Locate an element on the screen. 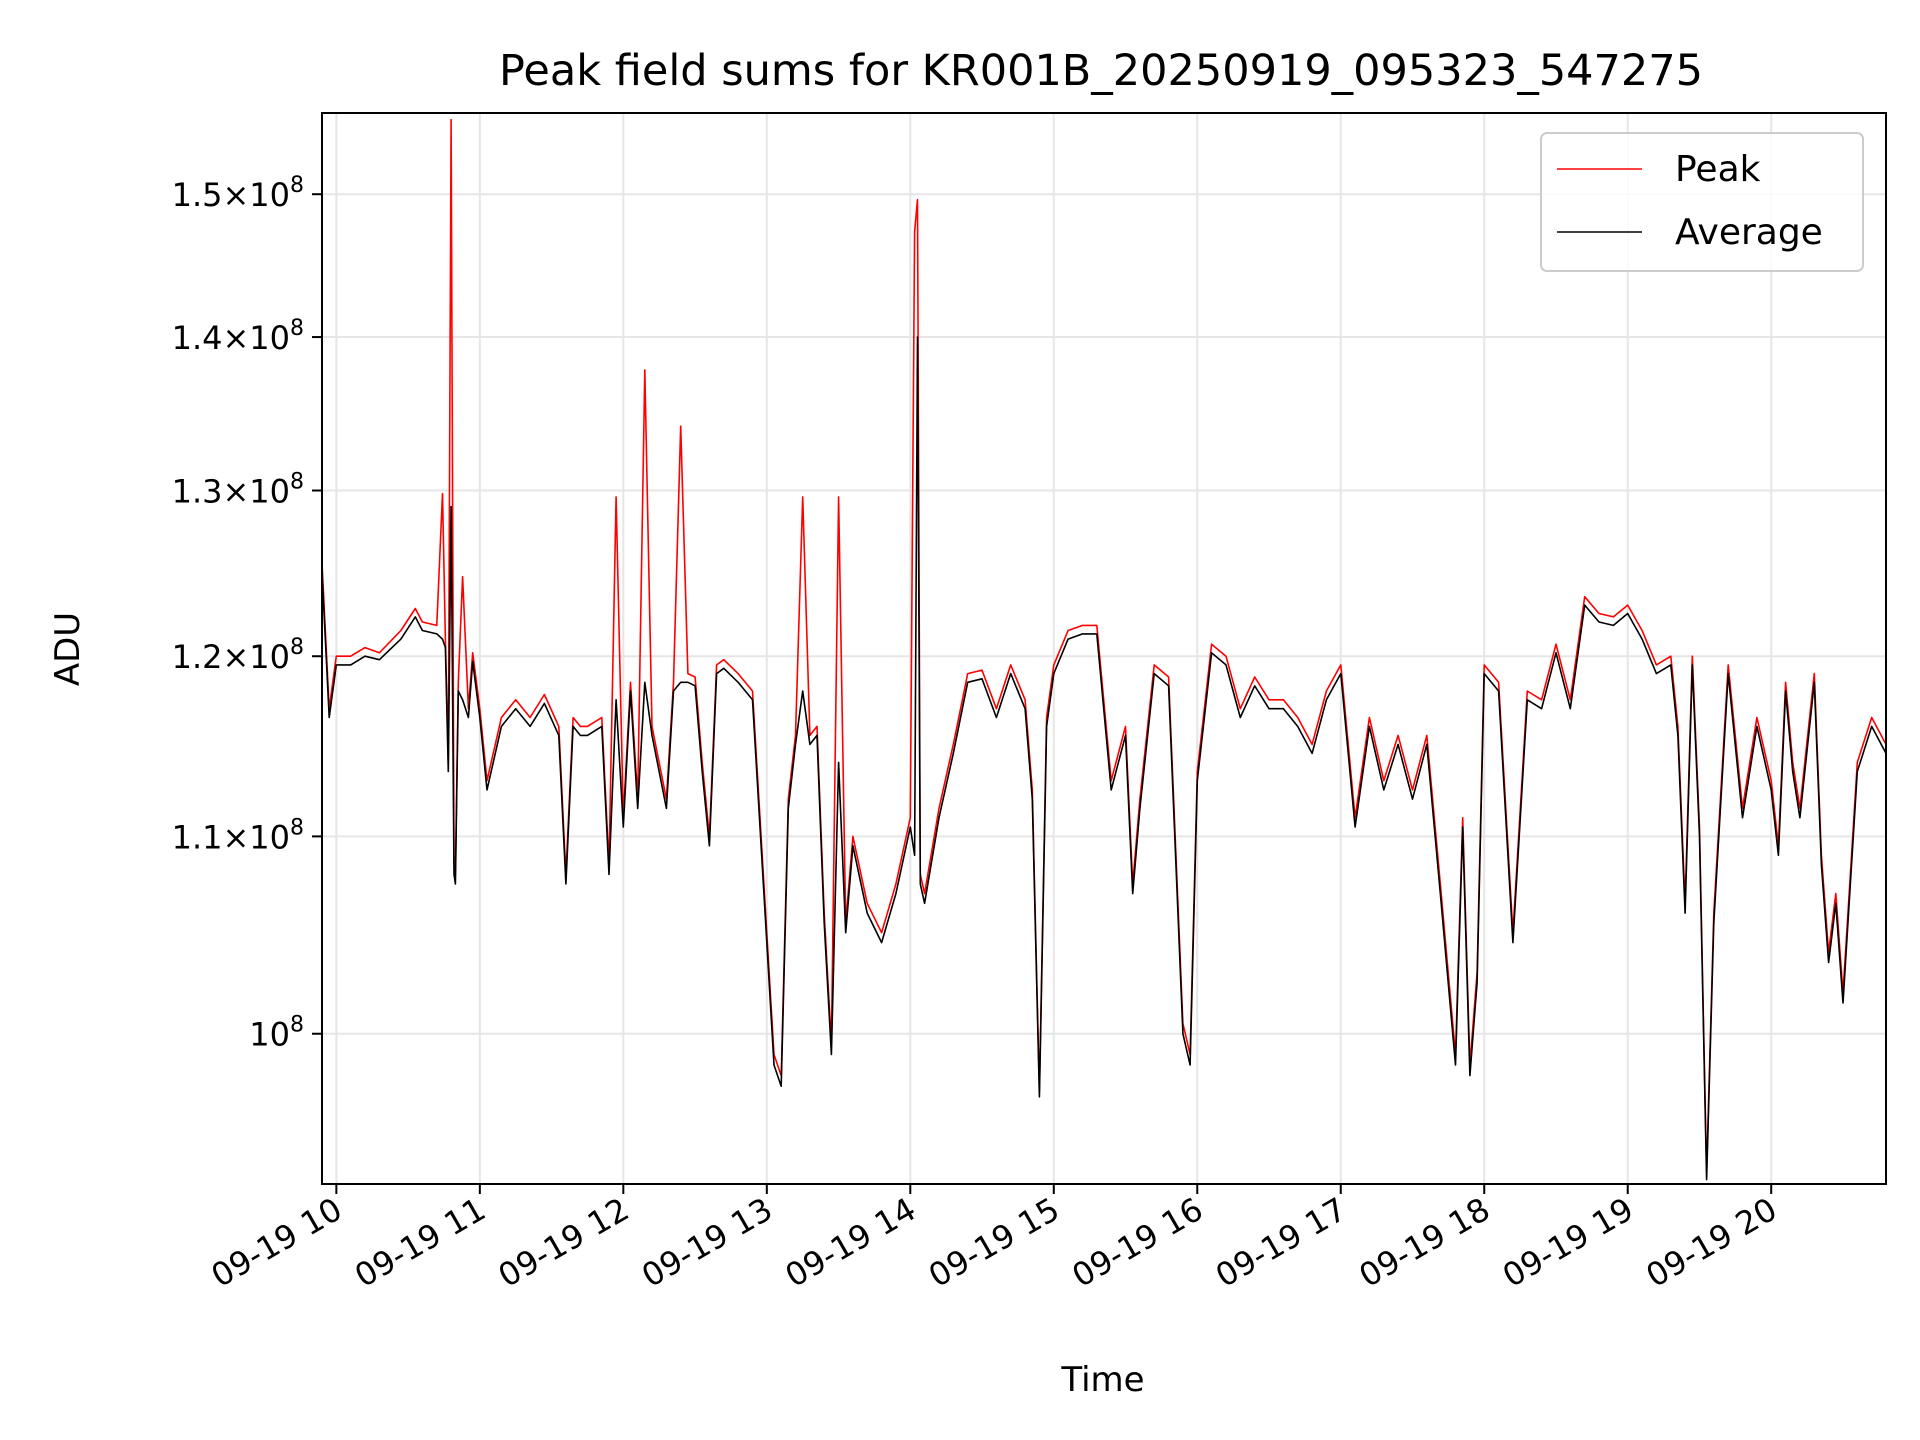 The image size is (1920, 1440). y-axis-label: ADU is located at coordinates (68, 649).